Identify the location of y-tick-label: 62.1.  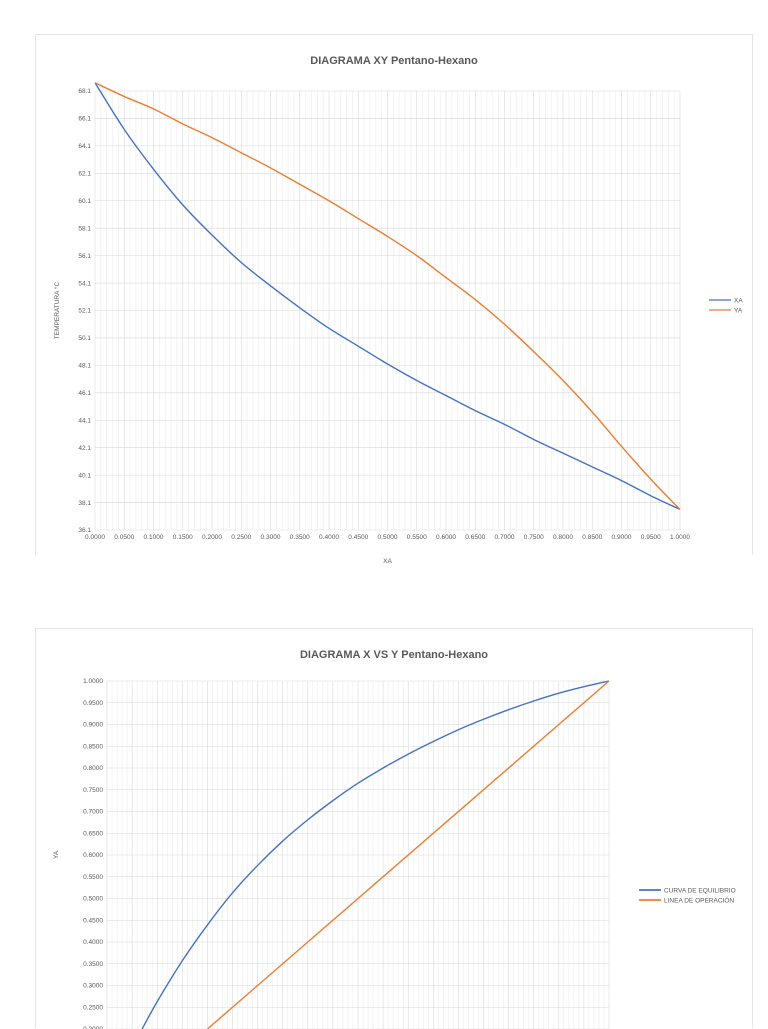
(84, 174).